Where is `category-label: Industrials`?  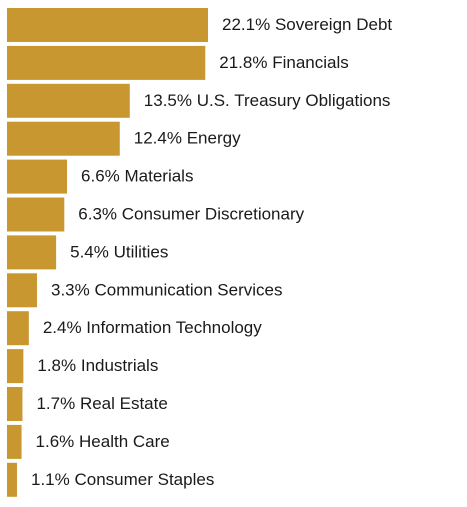
category-label: Industrials is located at coordinates (119, 366).